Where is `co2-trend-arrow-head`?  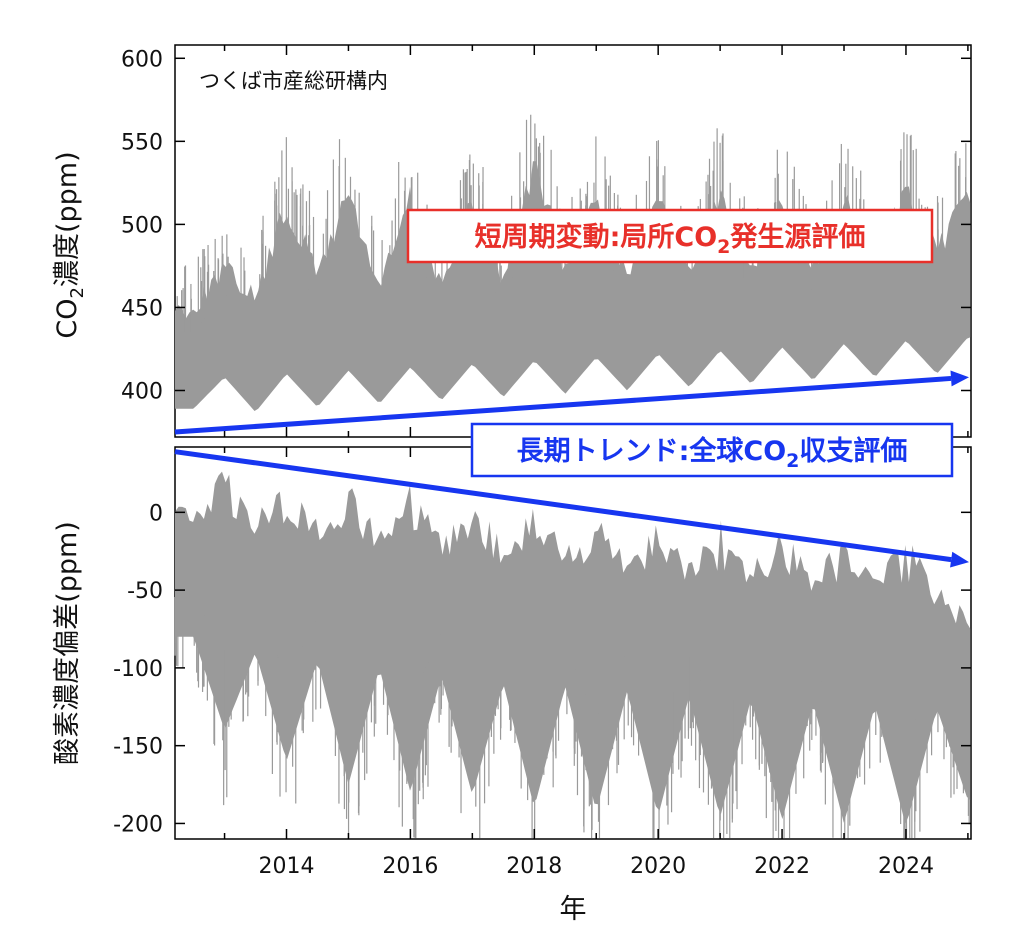 co2-trend-arrow-head is located at coordinates (959, 378).